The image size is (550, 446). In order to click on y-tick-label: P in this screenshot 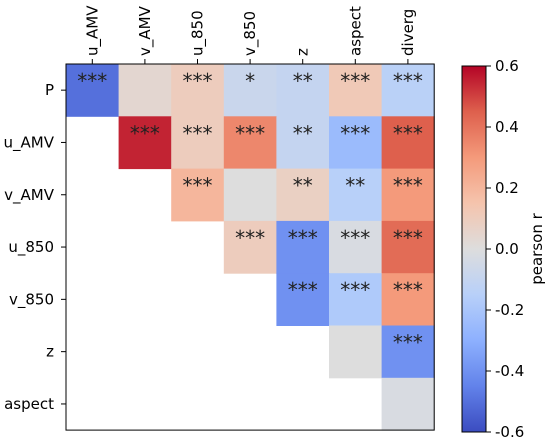, I will do `click(49, 90)`.